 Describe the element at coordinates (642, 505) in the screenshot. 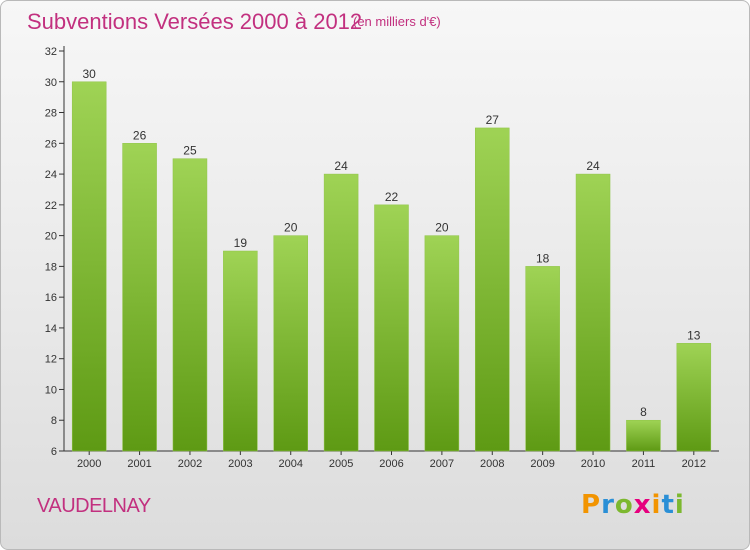

I see `logo-letter: x` at that location.